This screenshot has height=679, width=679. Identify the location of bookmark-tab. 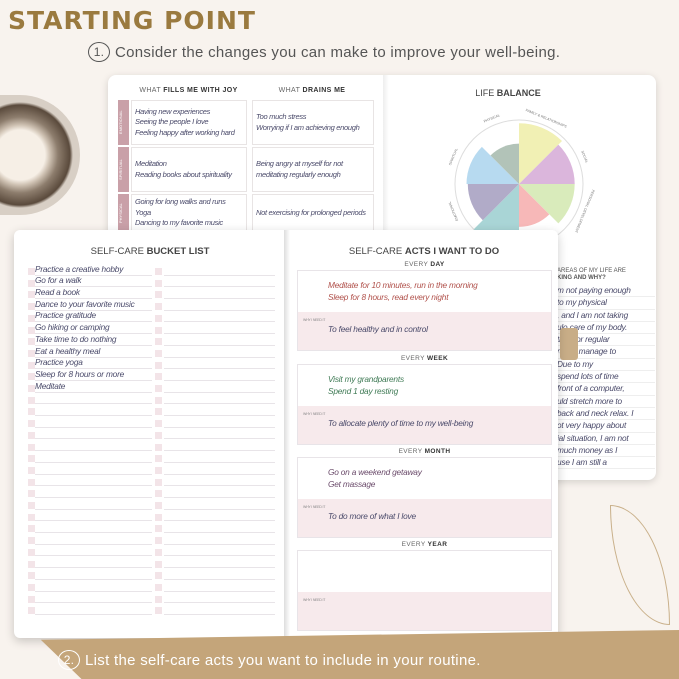
(569, 344).